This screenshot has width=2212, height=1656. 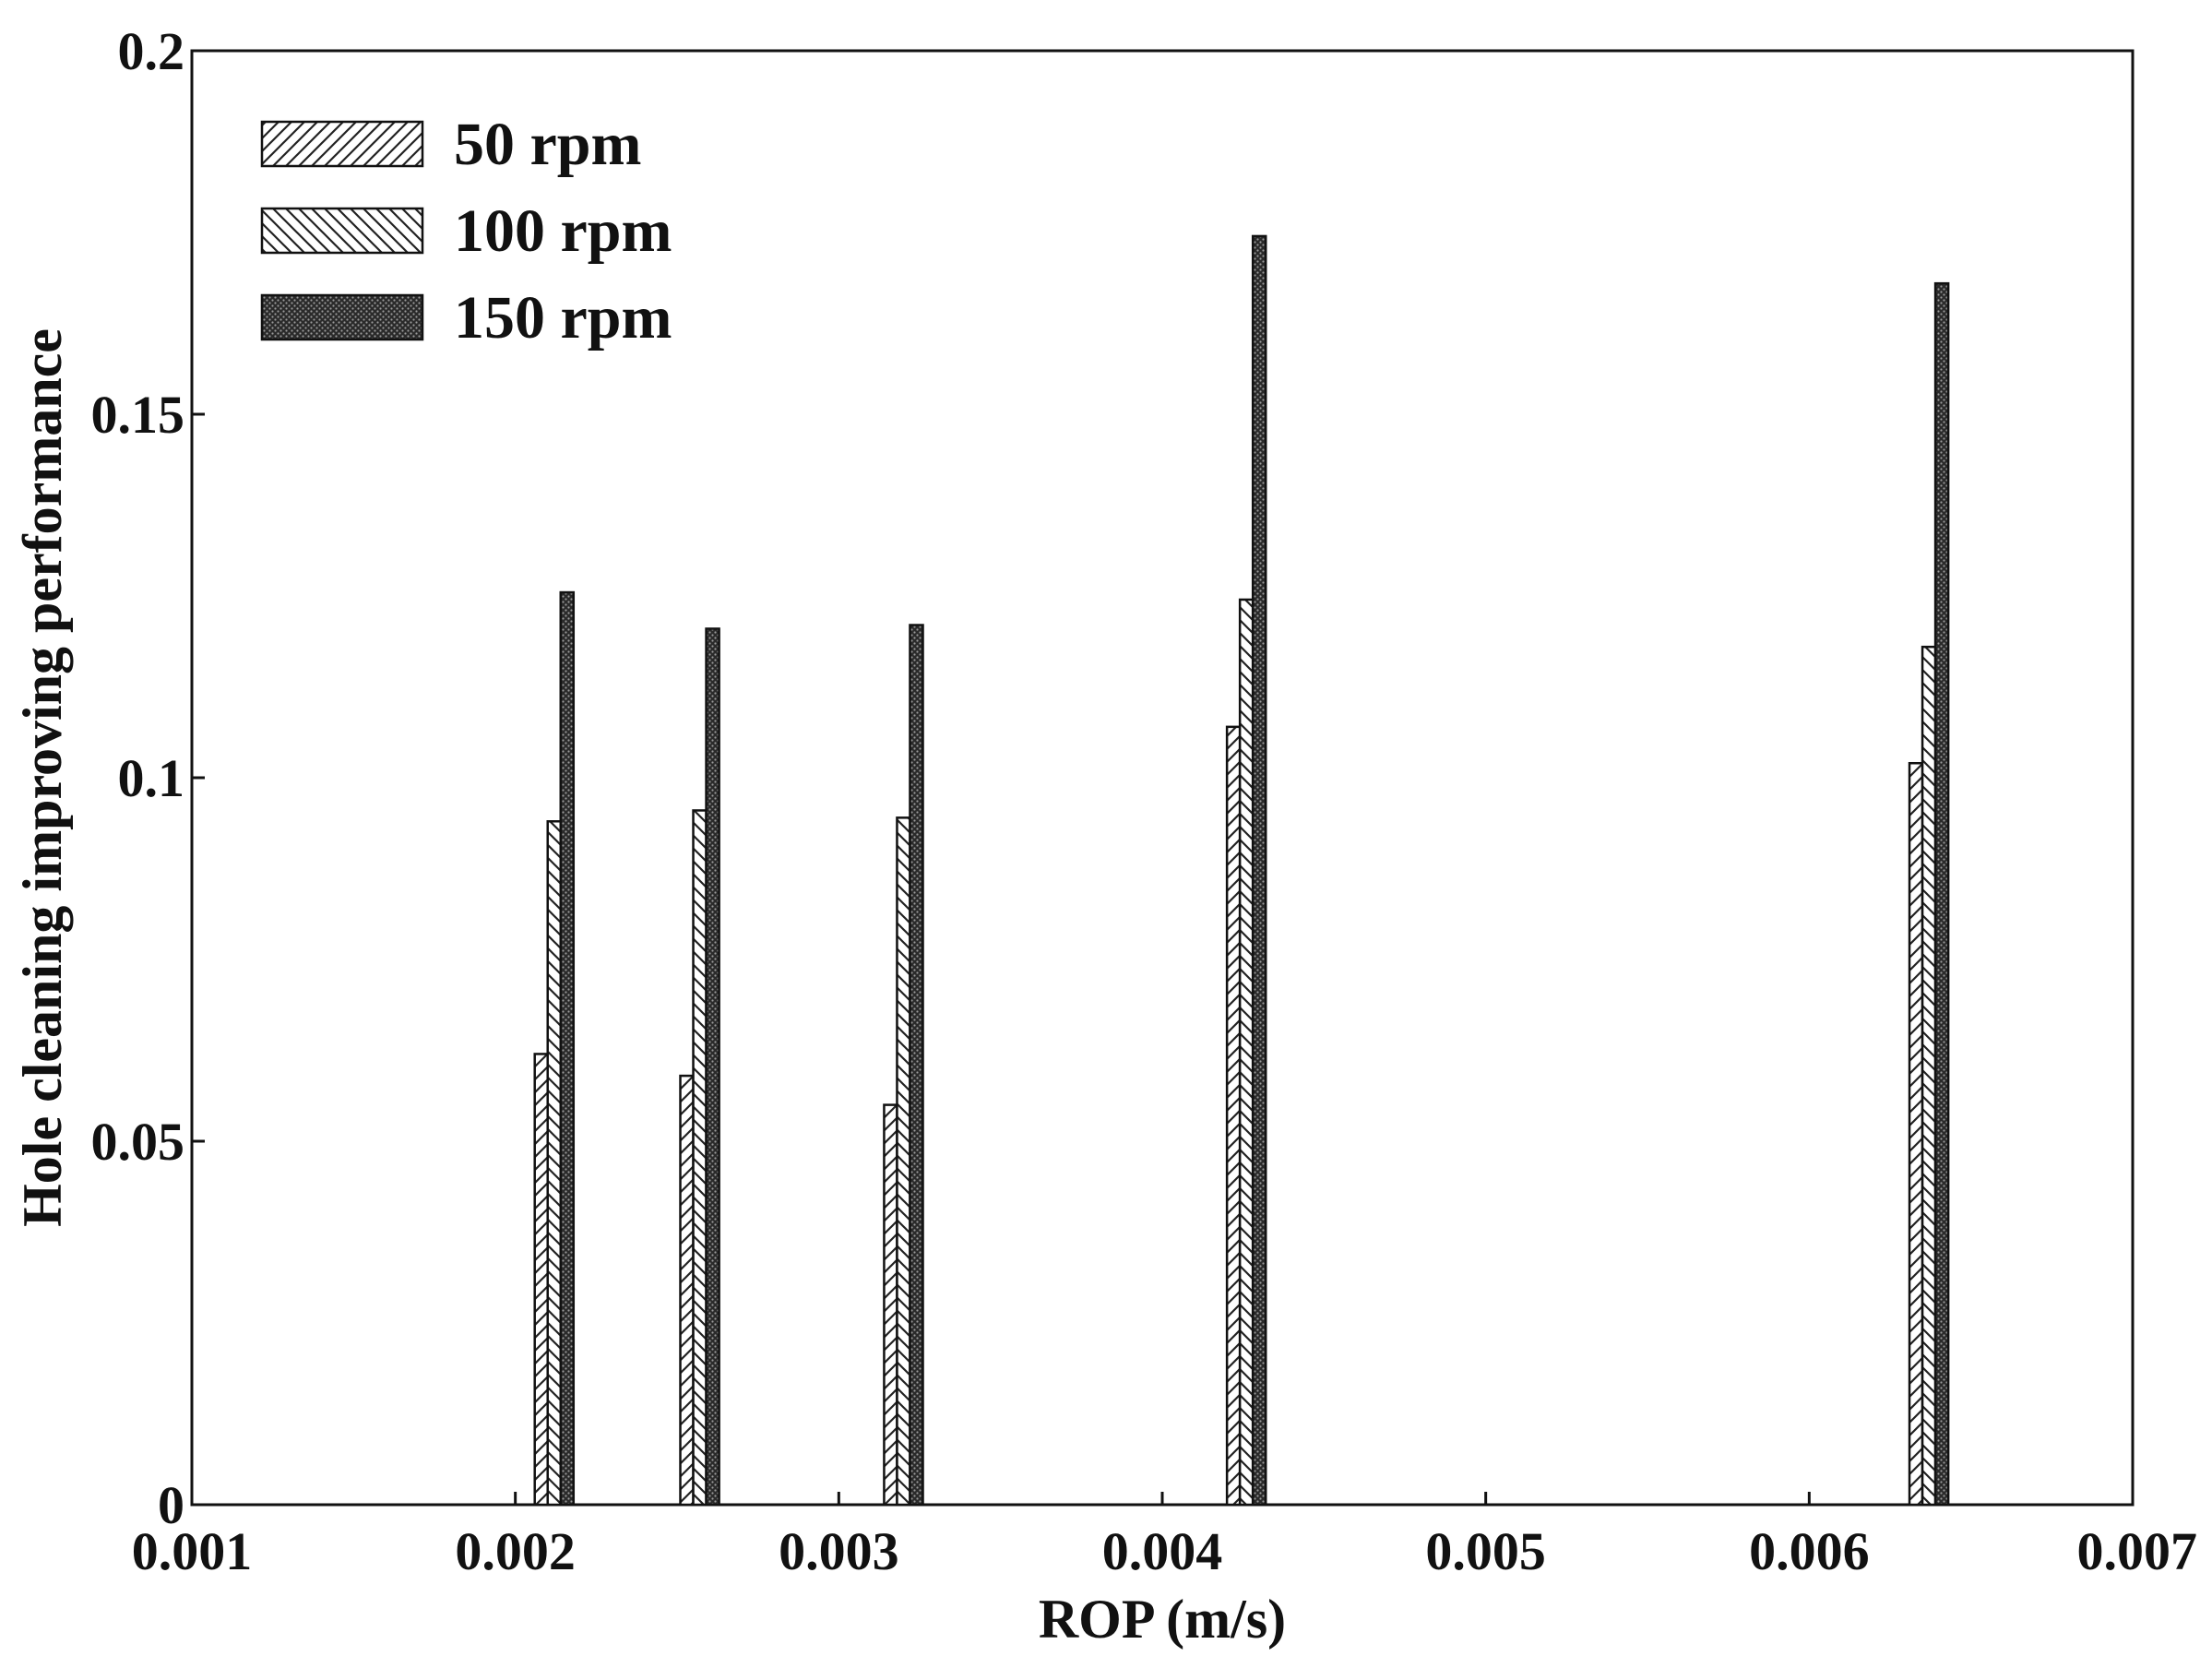 I want to click on x-tick-label: 0.004, so click(x=1162, y=1551).